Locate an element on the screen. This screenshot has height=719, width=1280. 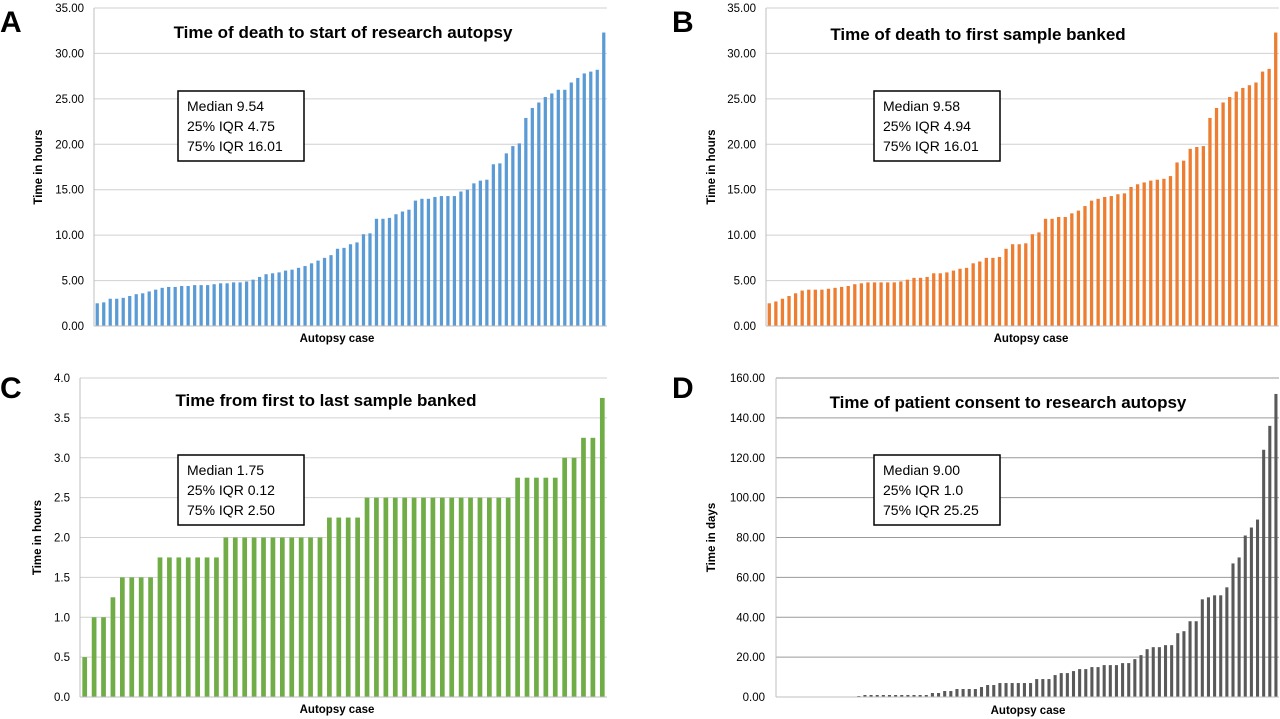
panel-d-stats-line: 75% IQR 25.25 is located at coordinates (931, 510).